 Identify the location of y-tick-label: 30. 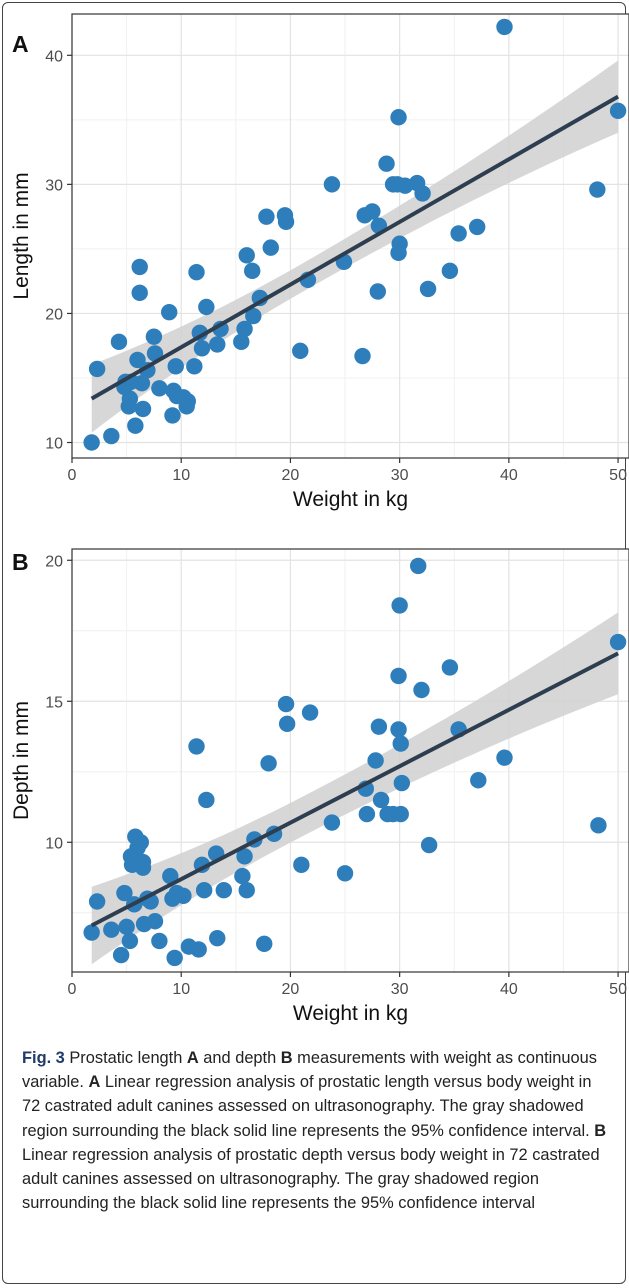
(54, 185).